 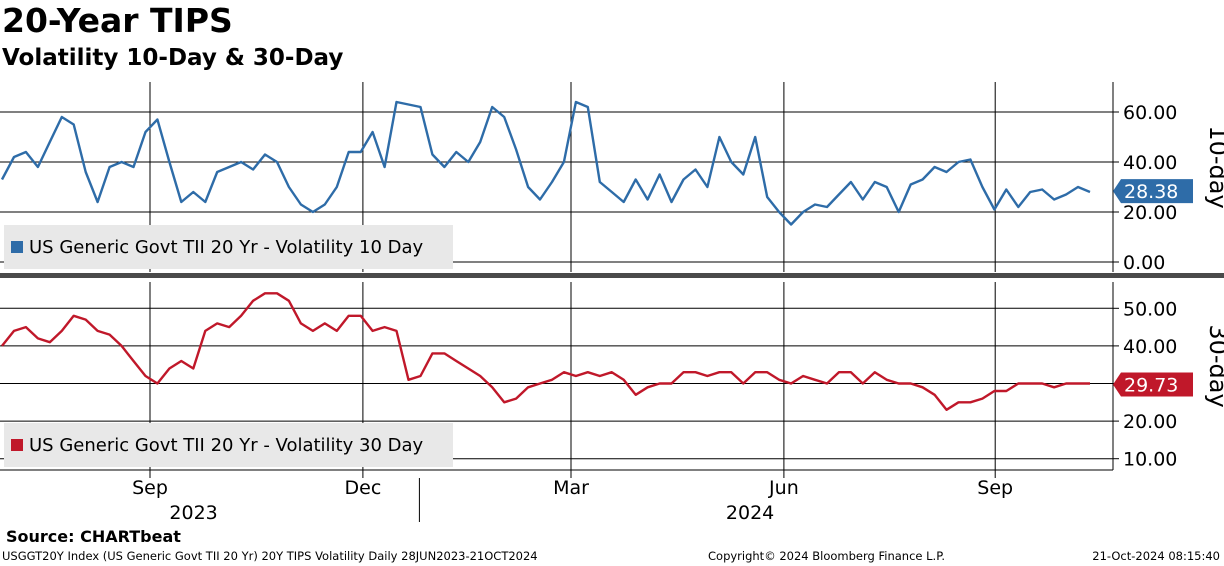 I want to click on year-label: 2023, so click(x=193, y=513).